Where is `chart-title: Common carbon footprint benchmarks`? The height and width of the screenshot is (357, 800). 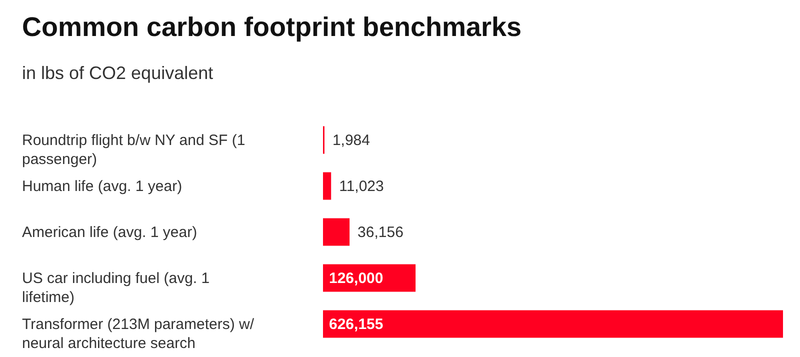
chart-title: Common carbon footprint benchmarks is located at coordinates (272, 27).